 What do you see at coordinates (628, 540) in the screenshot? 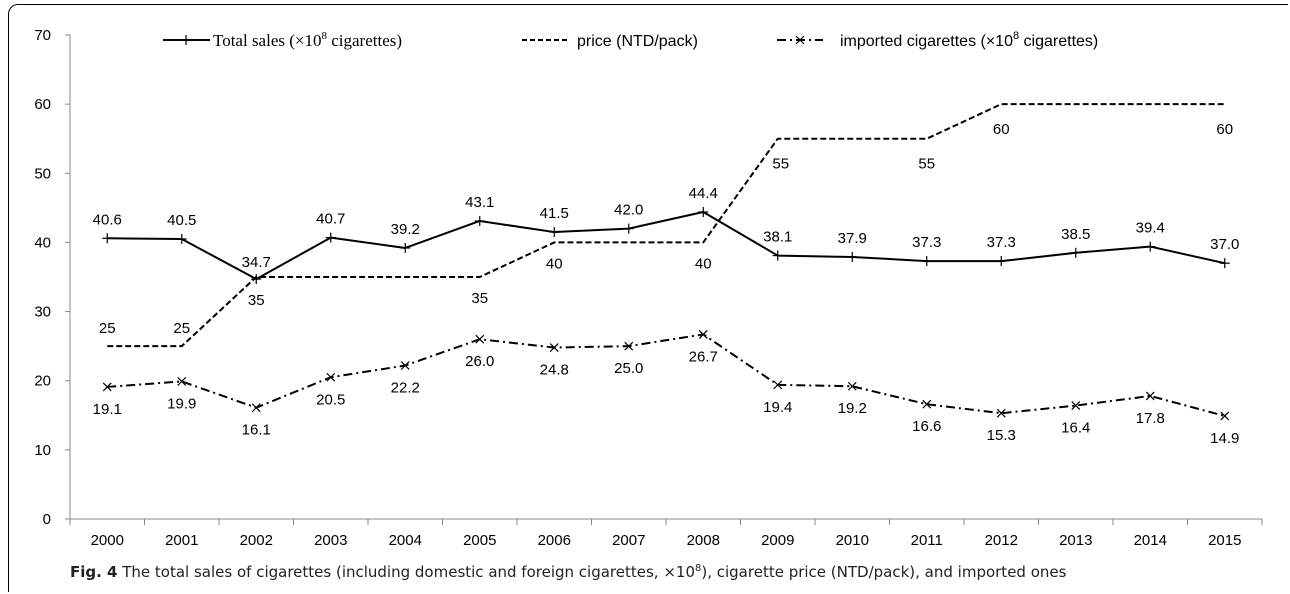
I see `x-tick-label: 2007` at bounding box center [628, 540].